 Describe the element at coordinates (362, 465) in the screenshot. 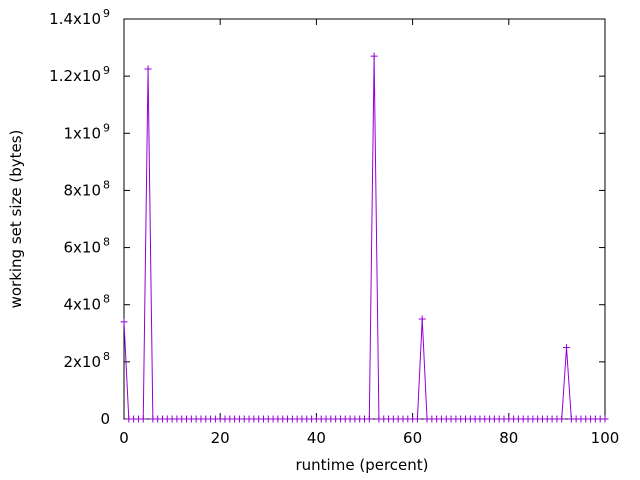

I see `x-axis-label: runtime (percent)` at that location.